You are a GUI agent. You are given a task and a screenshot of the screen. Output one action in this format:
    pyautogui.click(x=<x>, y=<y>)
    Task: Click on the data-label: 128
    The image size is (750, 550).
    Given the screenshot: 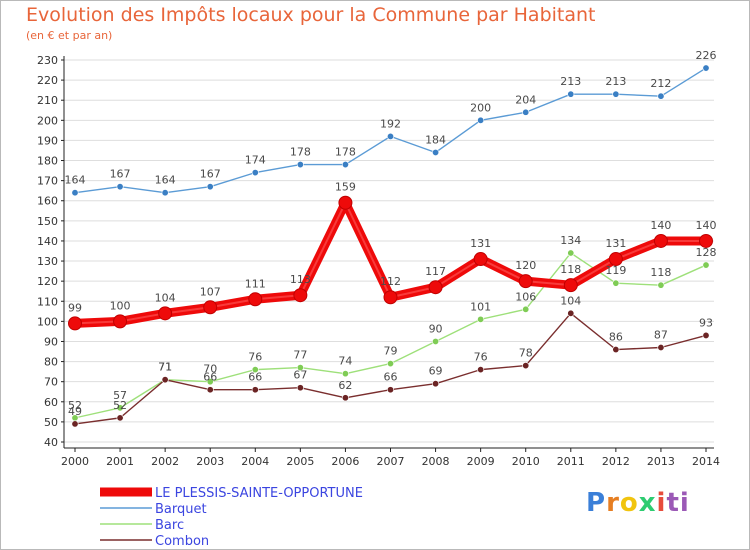 What is the action you would take?
    pyautogui.click(x=706, y=252)
    